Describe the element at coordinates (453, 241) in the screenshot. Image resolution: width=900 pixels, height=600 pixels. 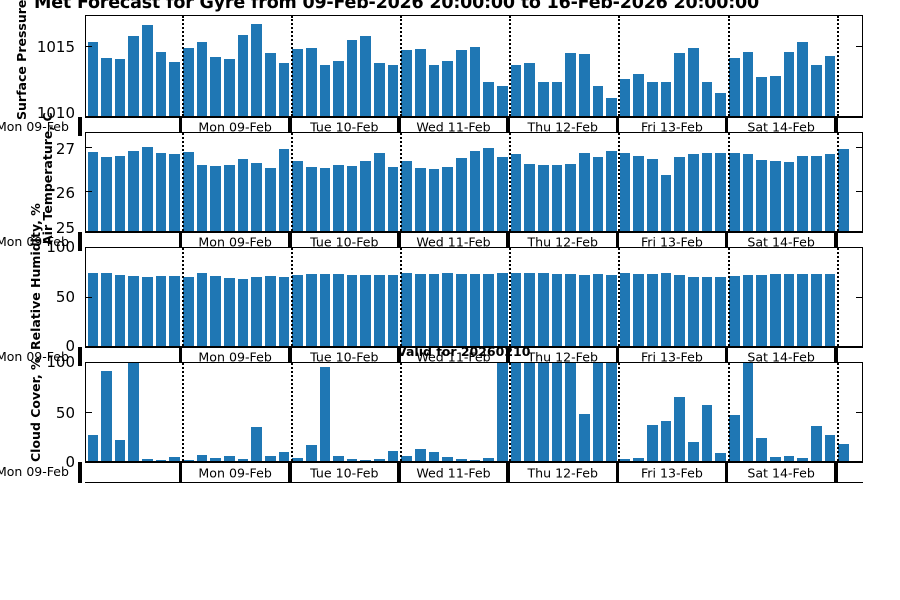
I see `day-label: Wed 11-Feb` at that location.